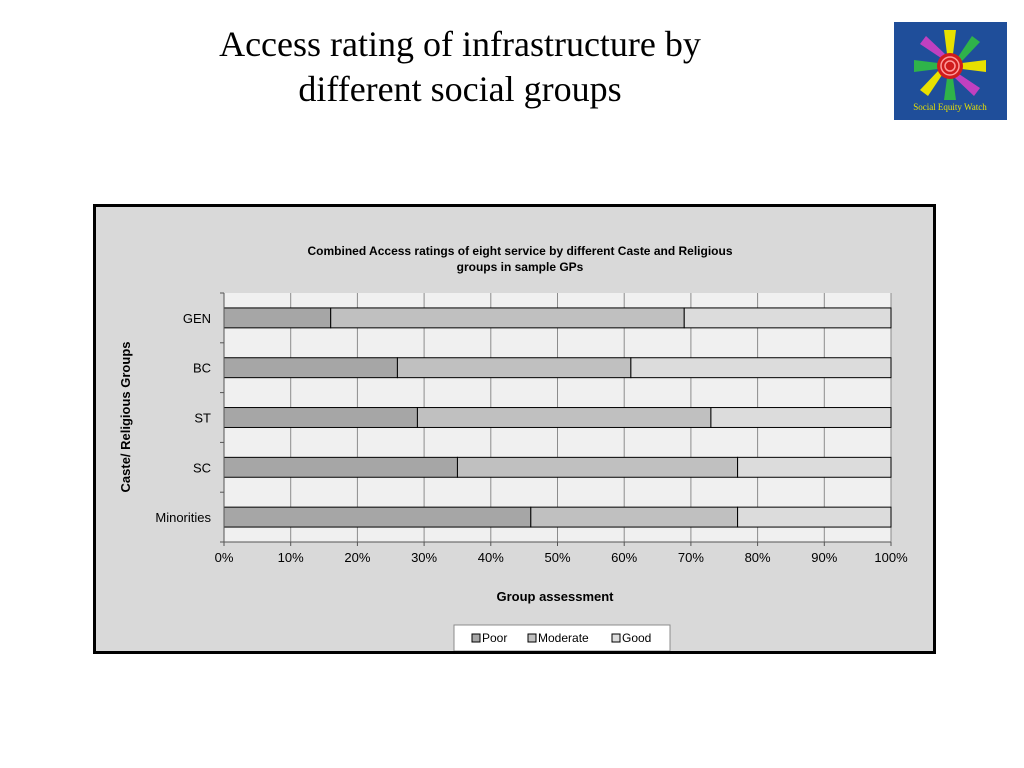 This screenshot has height=768, width=1024. Describe the element at coordinates (520, 267) in the screenshot. I see `chart-title-line-2: groups in sample GPs` at that location.